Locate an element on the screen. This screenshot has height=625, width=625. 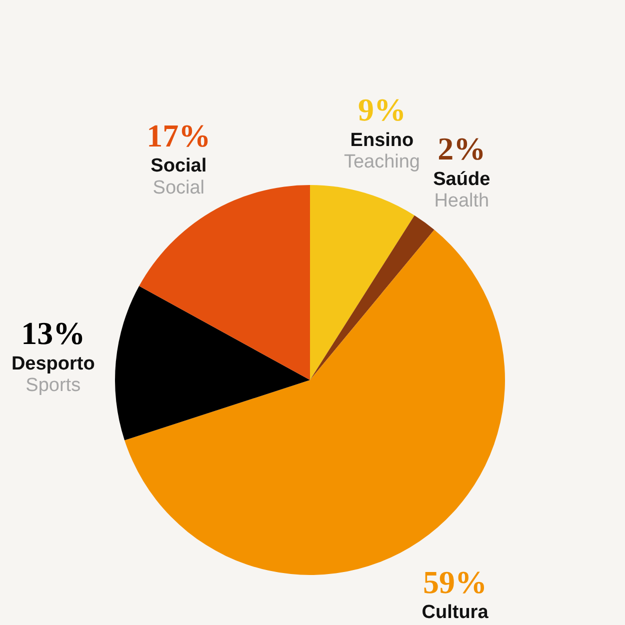
text: Sports is located at coordinates (53, 385).